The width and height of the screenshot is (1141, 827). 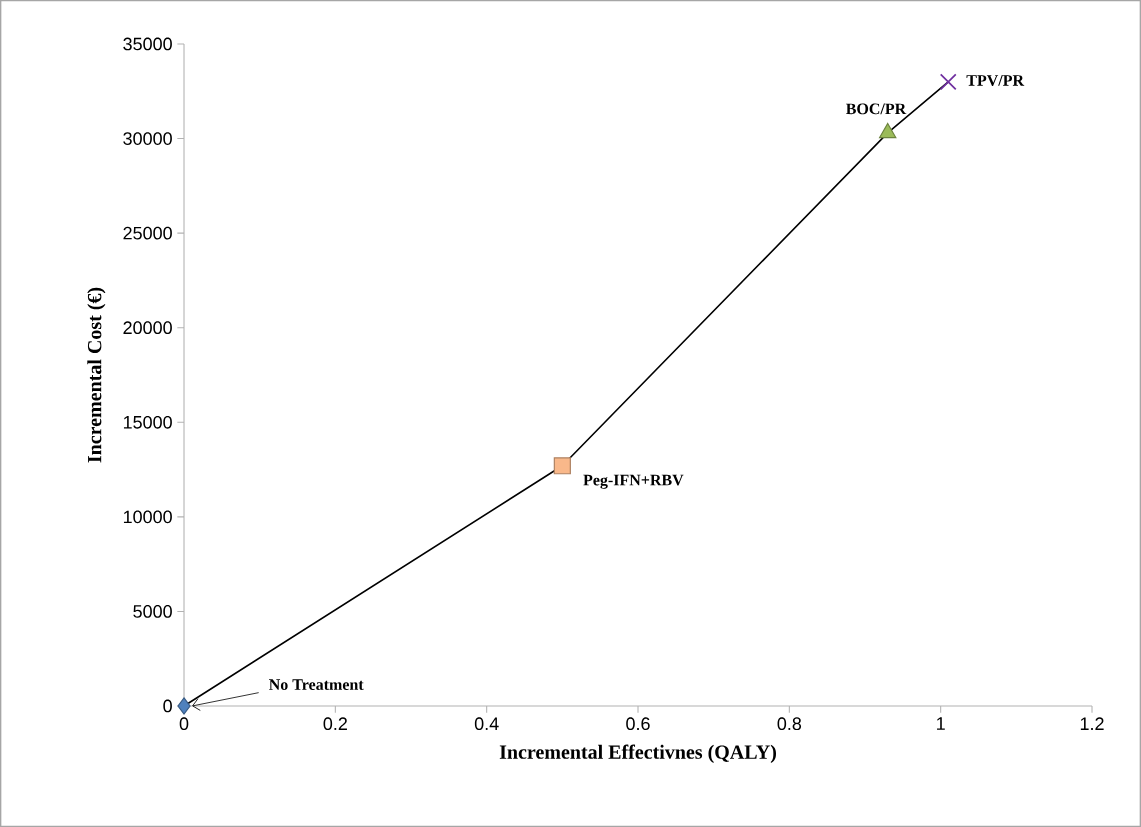 I want to click on annotation: TPV/PR, so click(x=995, y=80).